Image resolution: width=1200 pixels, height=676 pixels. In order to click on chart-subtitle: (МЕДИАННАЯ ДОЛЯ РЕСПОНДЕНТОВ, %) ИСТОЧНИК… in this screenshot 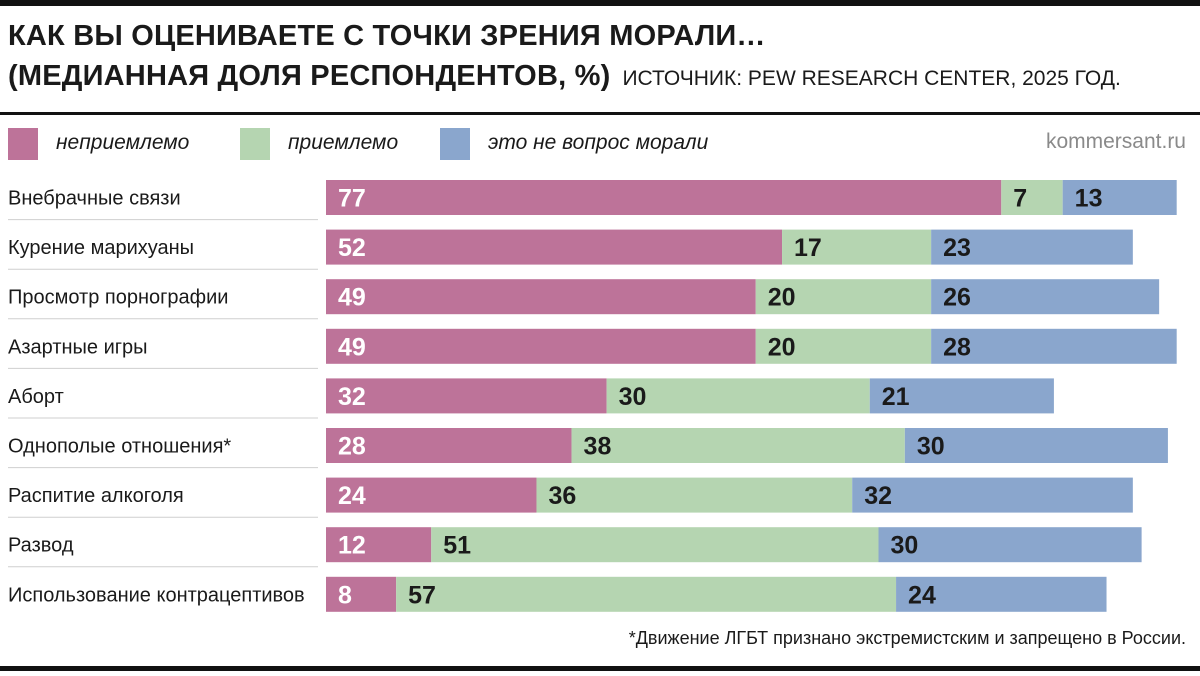, I will do `click(564, 77)`.